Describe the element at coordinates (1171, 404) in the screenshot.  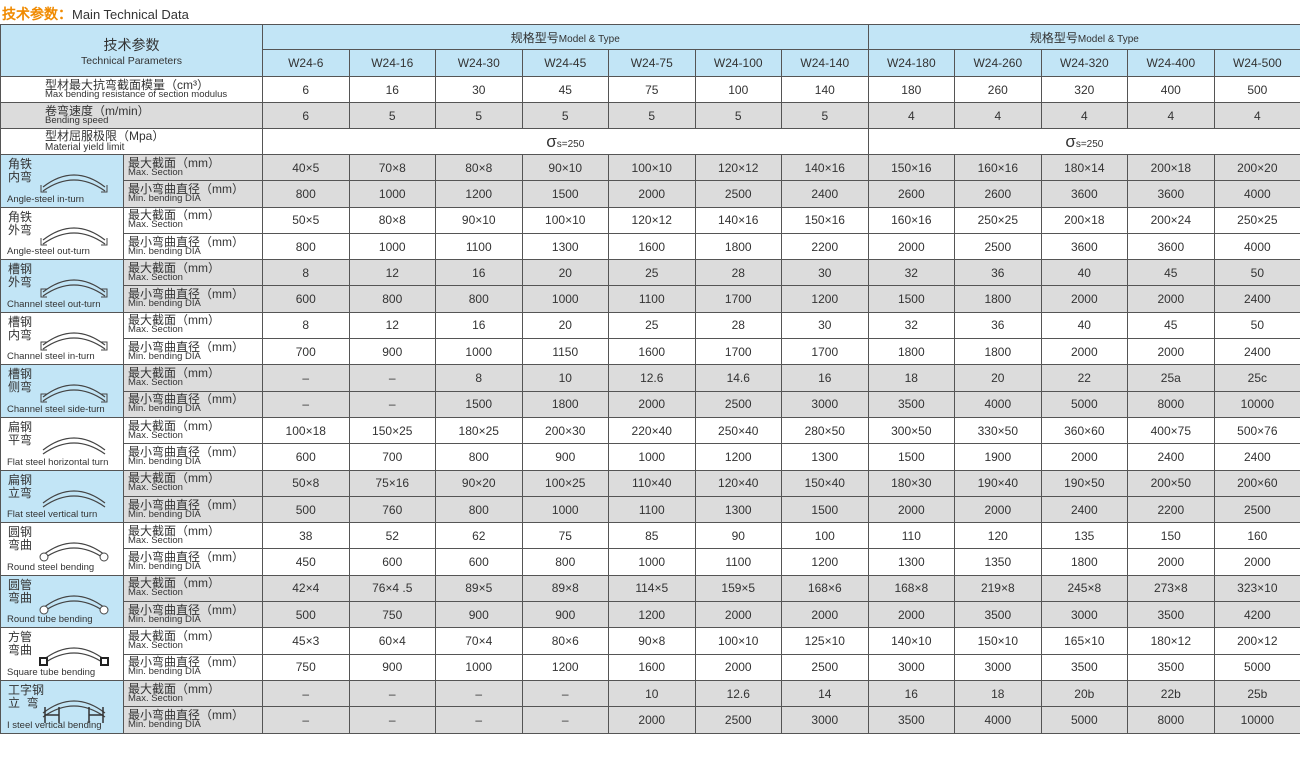
I see `value-cell: 8000` at that location.